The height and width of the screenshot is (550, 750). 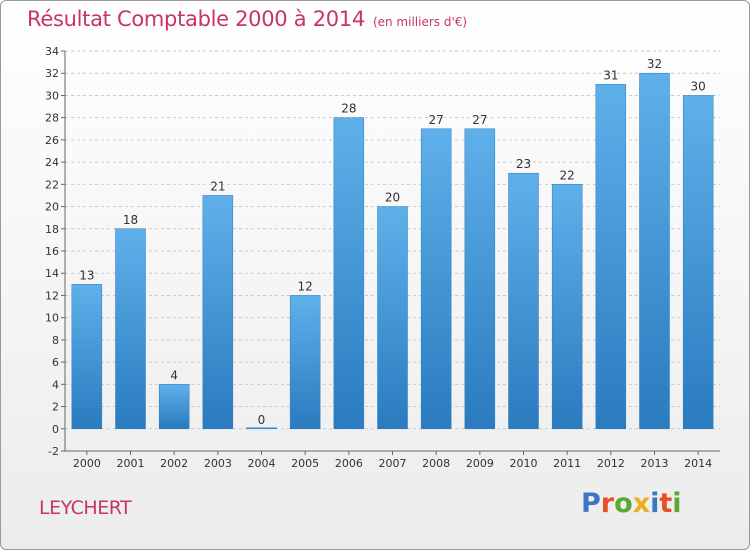 What do you see at coordinates (52, 95) in the screenshot?
I see `y-tick-label: 30` at bounding box center [52, 95].